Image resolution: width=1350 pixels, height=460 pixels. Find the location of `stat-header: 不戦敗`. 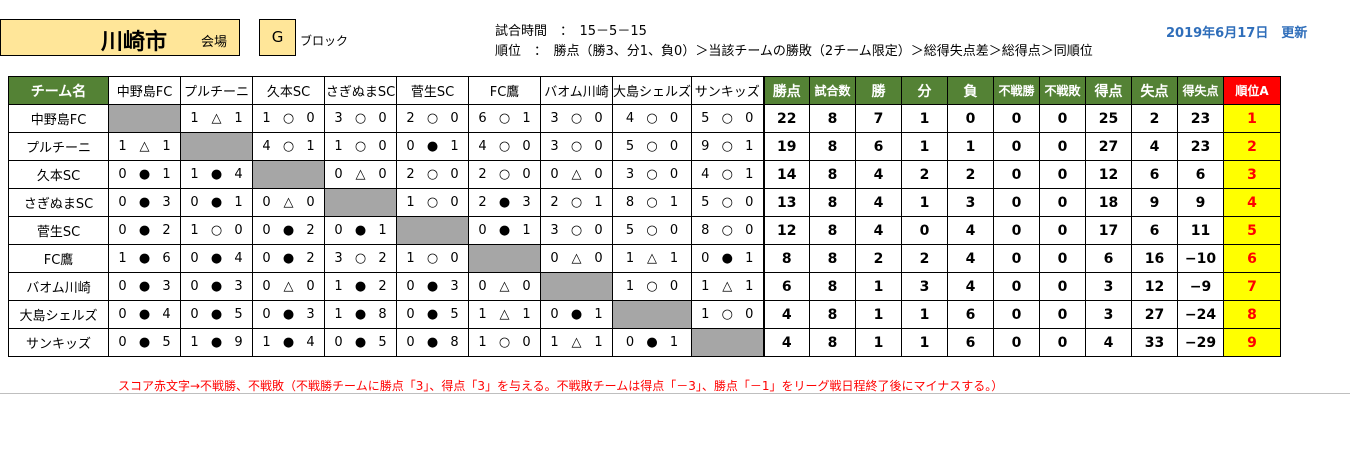

stat-header: 不戦敗 is located at coordinates (1063, 90).